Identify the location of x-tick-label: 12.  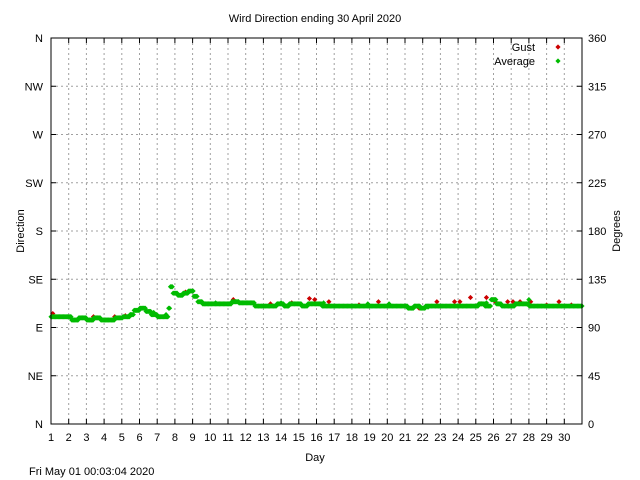
(246, 438).